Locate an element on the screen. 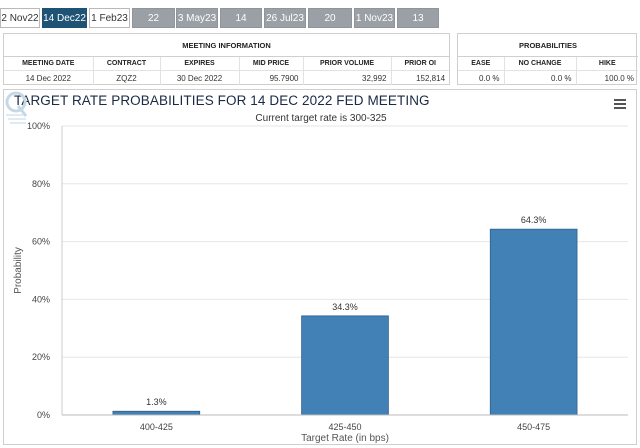  y-tick-label: 60% is located at coordinates (41, 242).